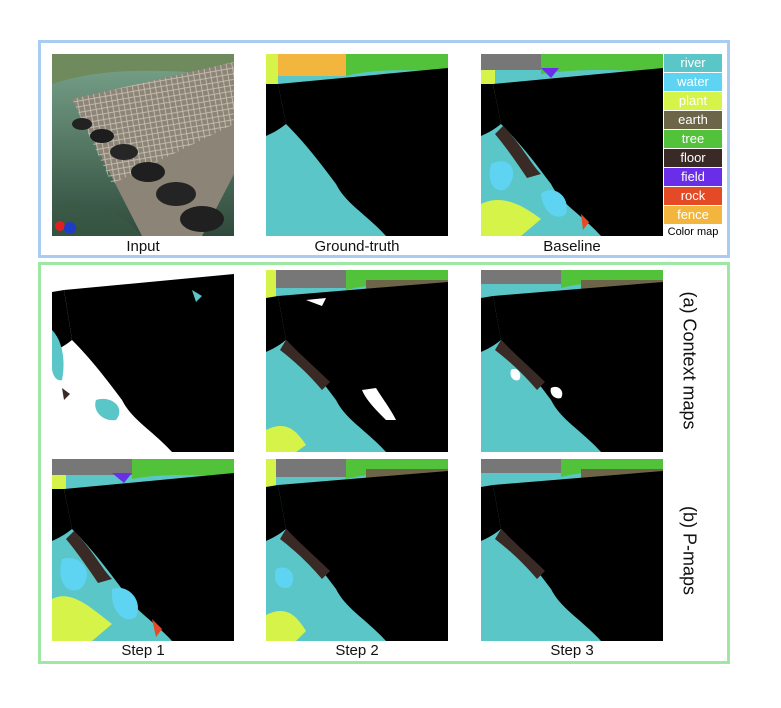 The height and width of the screenshot is (708, 781). Describe the element at coordinates (693, 232) in the screenshot. I see `legend-title: Color map` at that location.